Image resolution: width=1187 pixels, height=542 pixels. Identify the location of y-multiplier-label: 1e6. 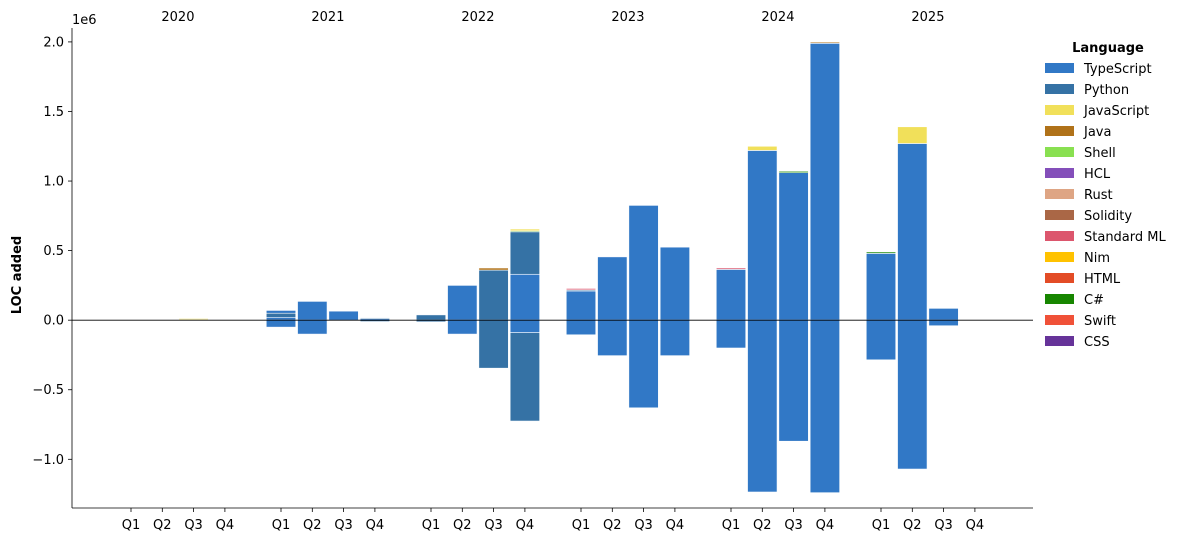
(84, 20).